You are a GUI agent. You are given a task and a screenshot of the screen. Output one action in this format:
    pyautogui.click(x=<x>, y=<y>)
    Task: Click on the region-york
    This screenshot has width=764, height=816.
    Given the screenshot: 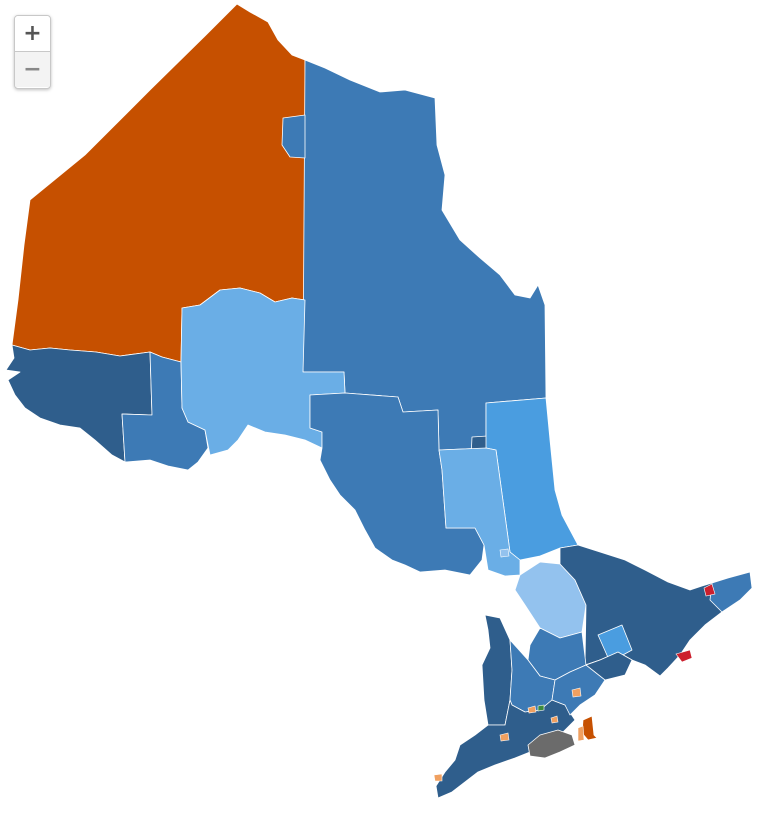 What is the action you would take?
    pyautogui.click(x=609, y=666)
    